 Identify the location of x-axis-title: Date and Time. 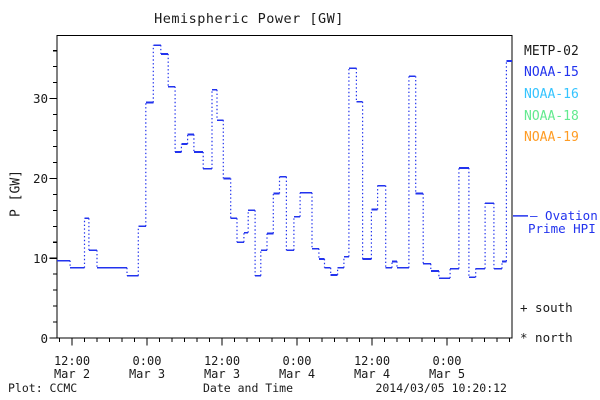
(247, 388).